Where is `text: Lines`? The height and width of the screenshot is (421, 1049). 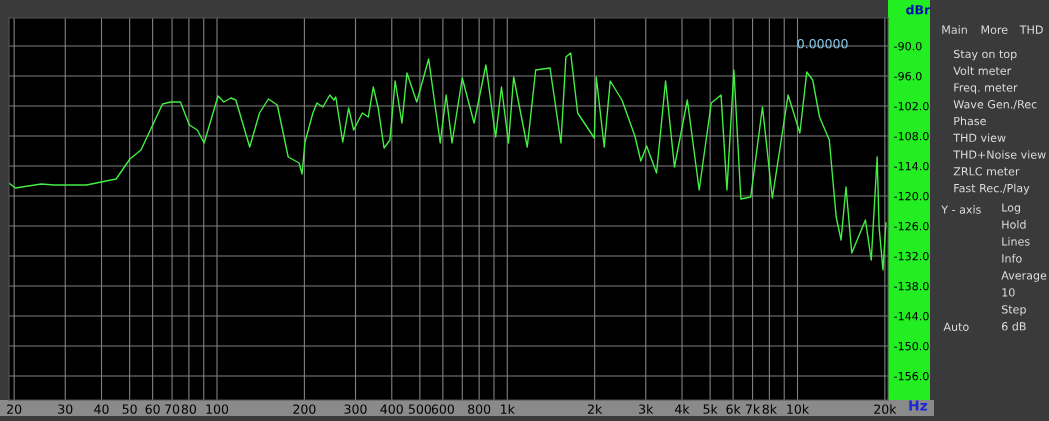
text: Lines is located at coordinates (1016, 241).